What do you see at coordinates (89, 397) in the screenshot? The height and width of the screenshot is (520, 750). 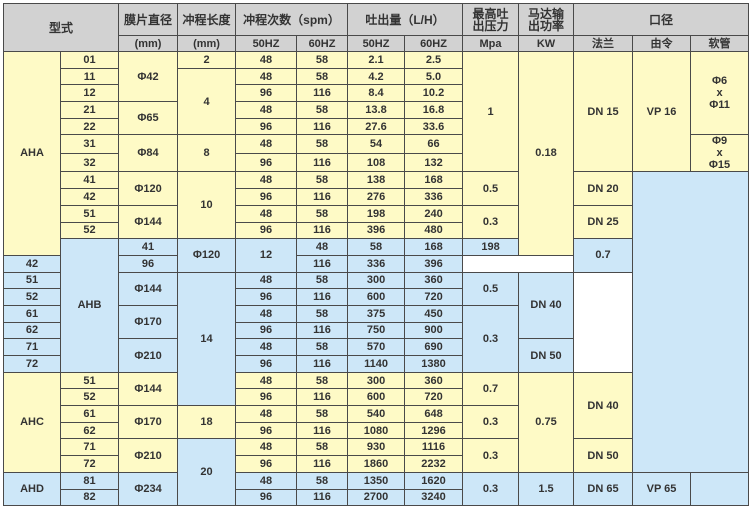 I see `table-cell: 52` at bounding box center [89, 397].